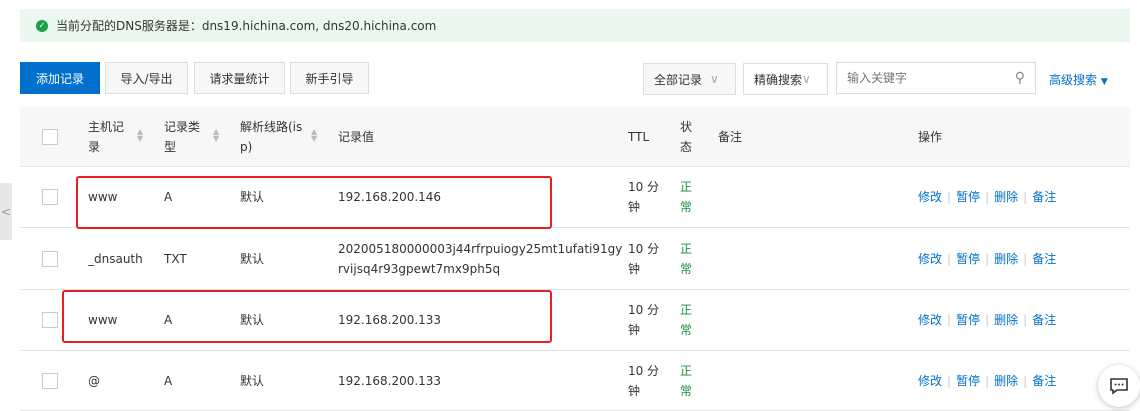  I want to click on host-cell: @, so click(94, 380).